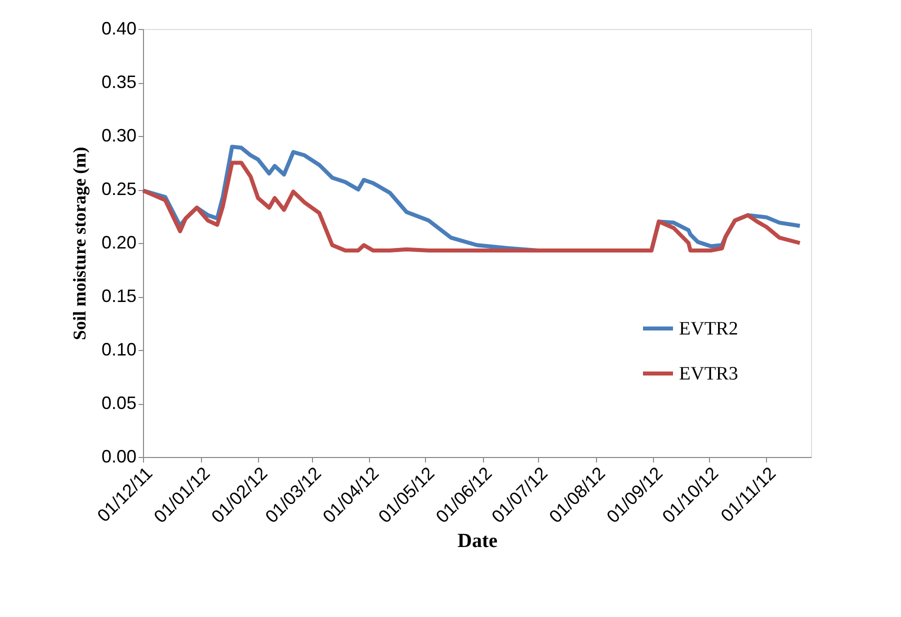 Image resolution: width=901 pixels, height=617 pixels. I want to click on y-tick-label: 0.05, so click(118, 403).